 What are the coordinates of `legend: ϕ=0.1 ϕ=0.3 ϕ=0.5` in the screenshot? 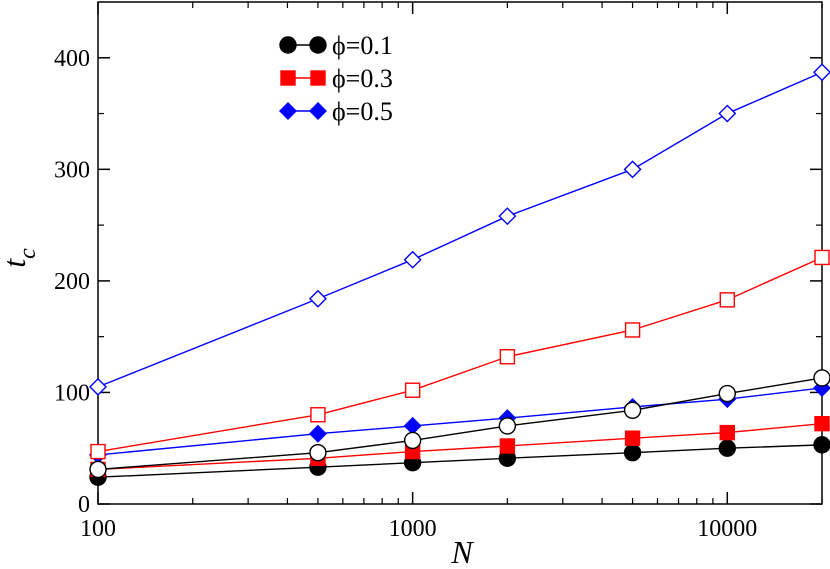 It's located at (336, 78).